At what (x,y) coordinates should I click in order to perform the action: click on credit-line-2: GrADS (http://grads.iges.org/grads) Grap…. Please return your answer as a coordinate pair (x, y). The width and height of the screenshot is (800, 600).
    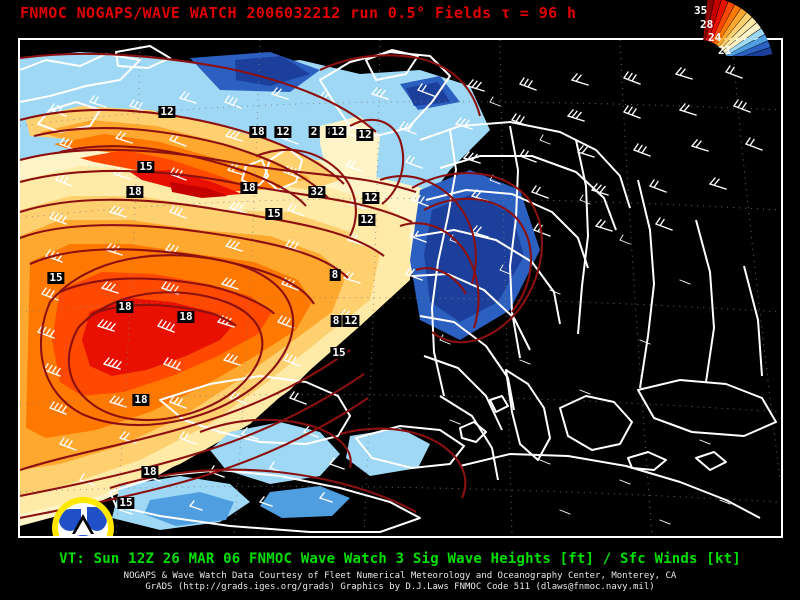
    Looking at the image, I should click on (400, 587).